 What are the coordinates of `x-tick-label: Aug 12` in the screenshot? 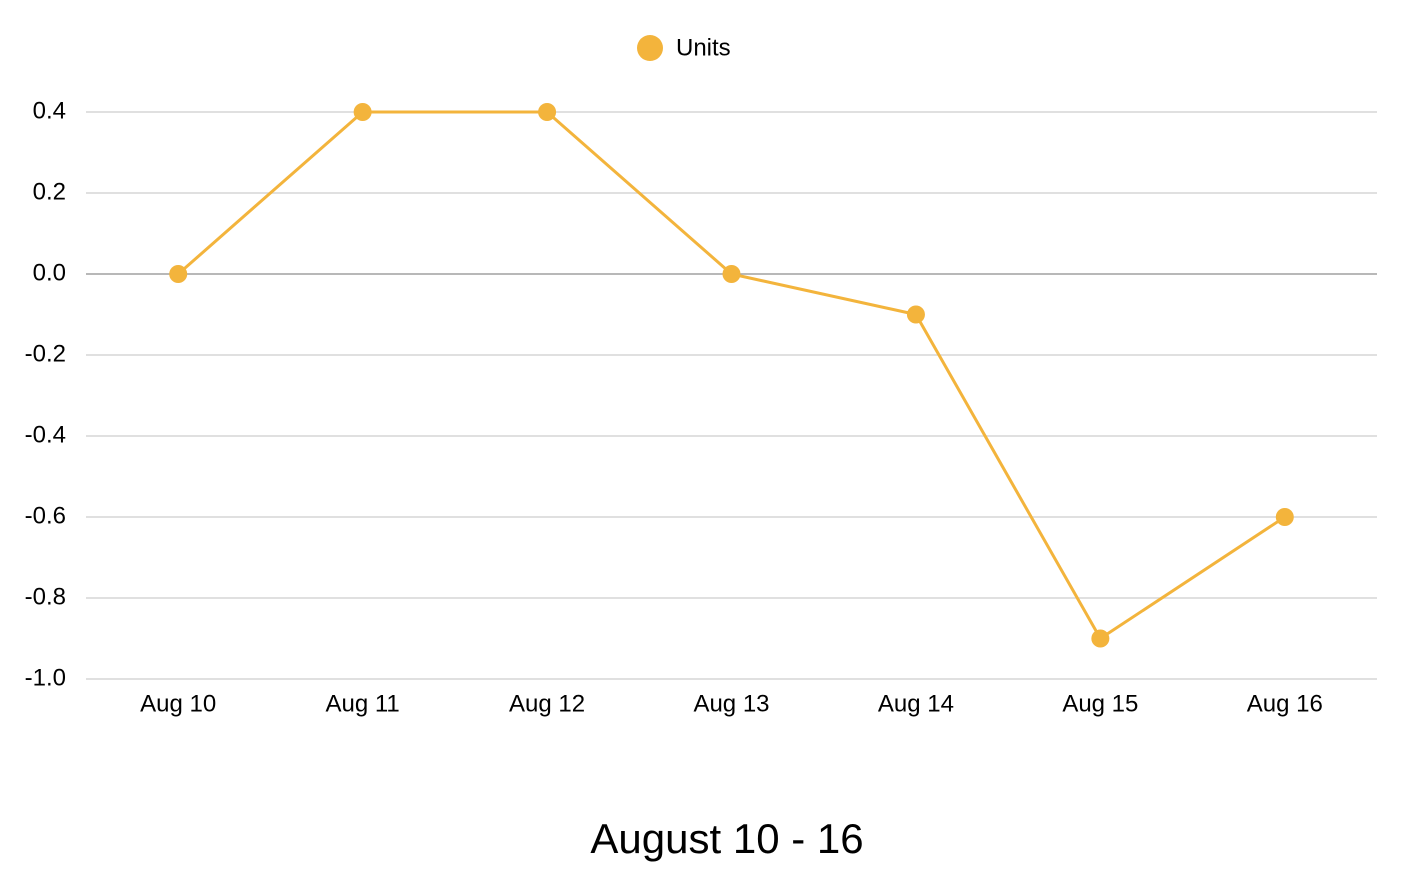 It's located at (547, 703).